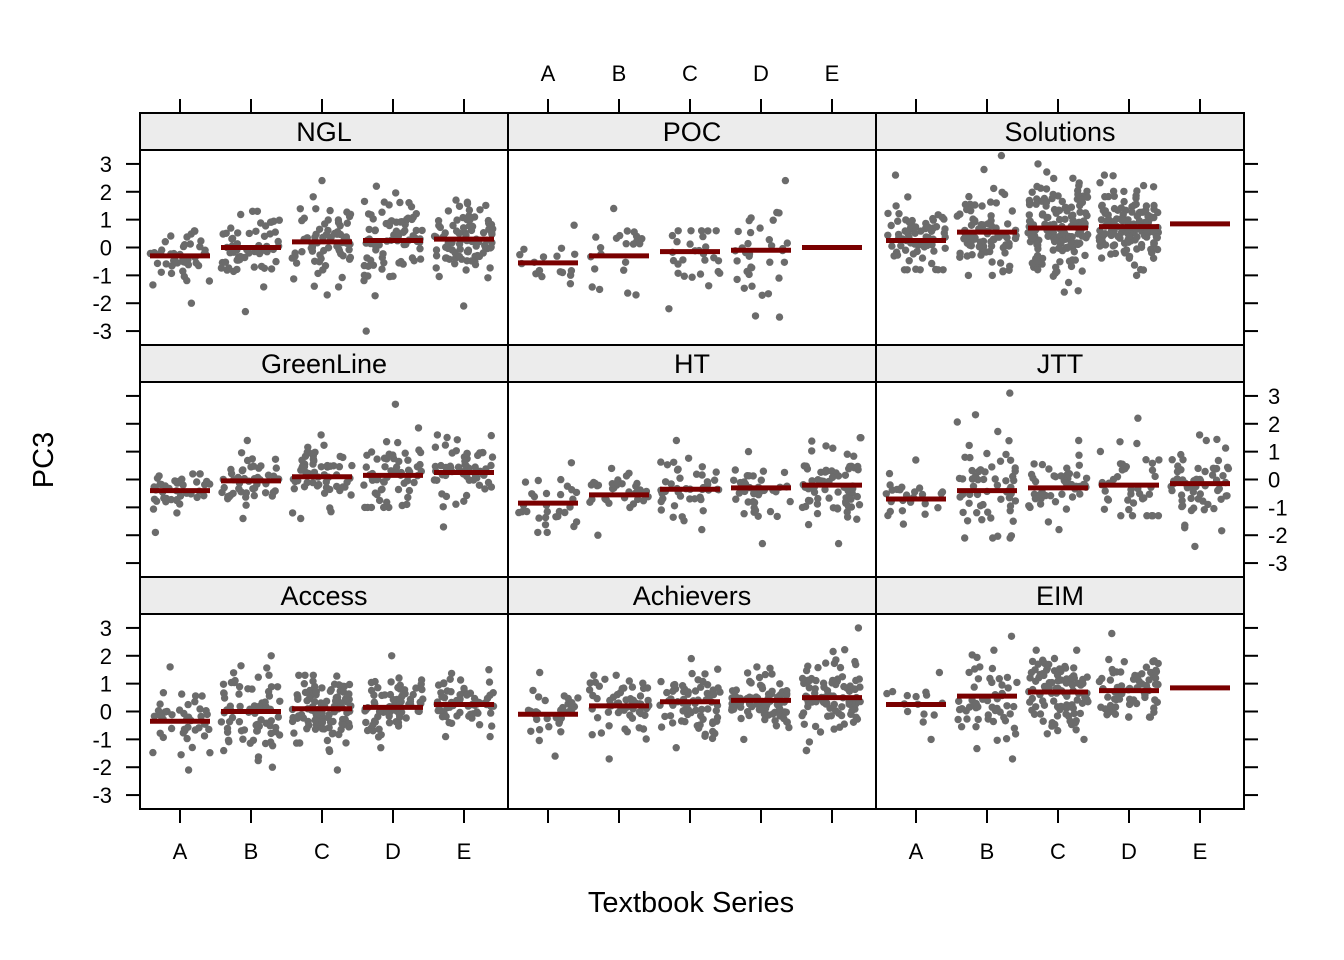 Image resolution: width=1344 pixels, height=960 pixels. Describe the element at coordinates (324, 693) in the screenshot. I see `panel-access: Access` at that location.